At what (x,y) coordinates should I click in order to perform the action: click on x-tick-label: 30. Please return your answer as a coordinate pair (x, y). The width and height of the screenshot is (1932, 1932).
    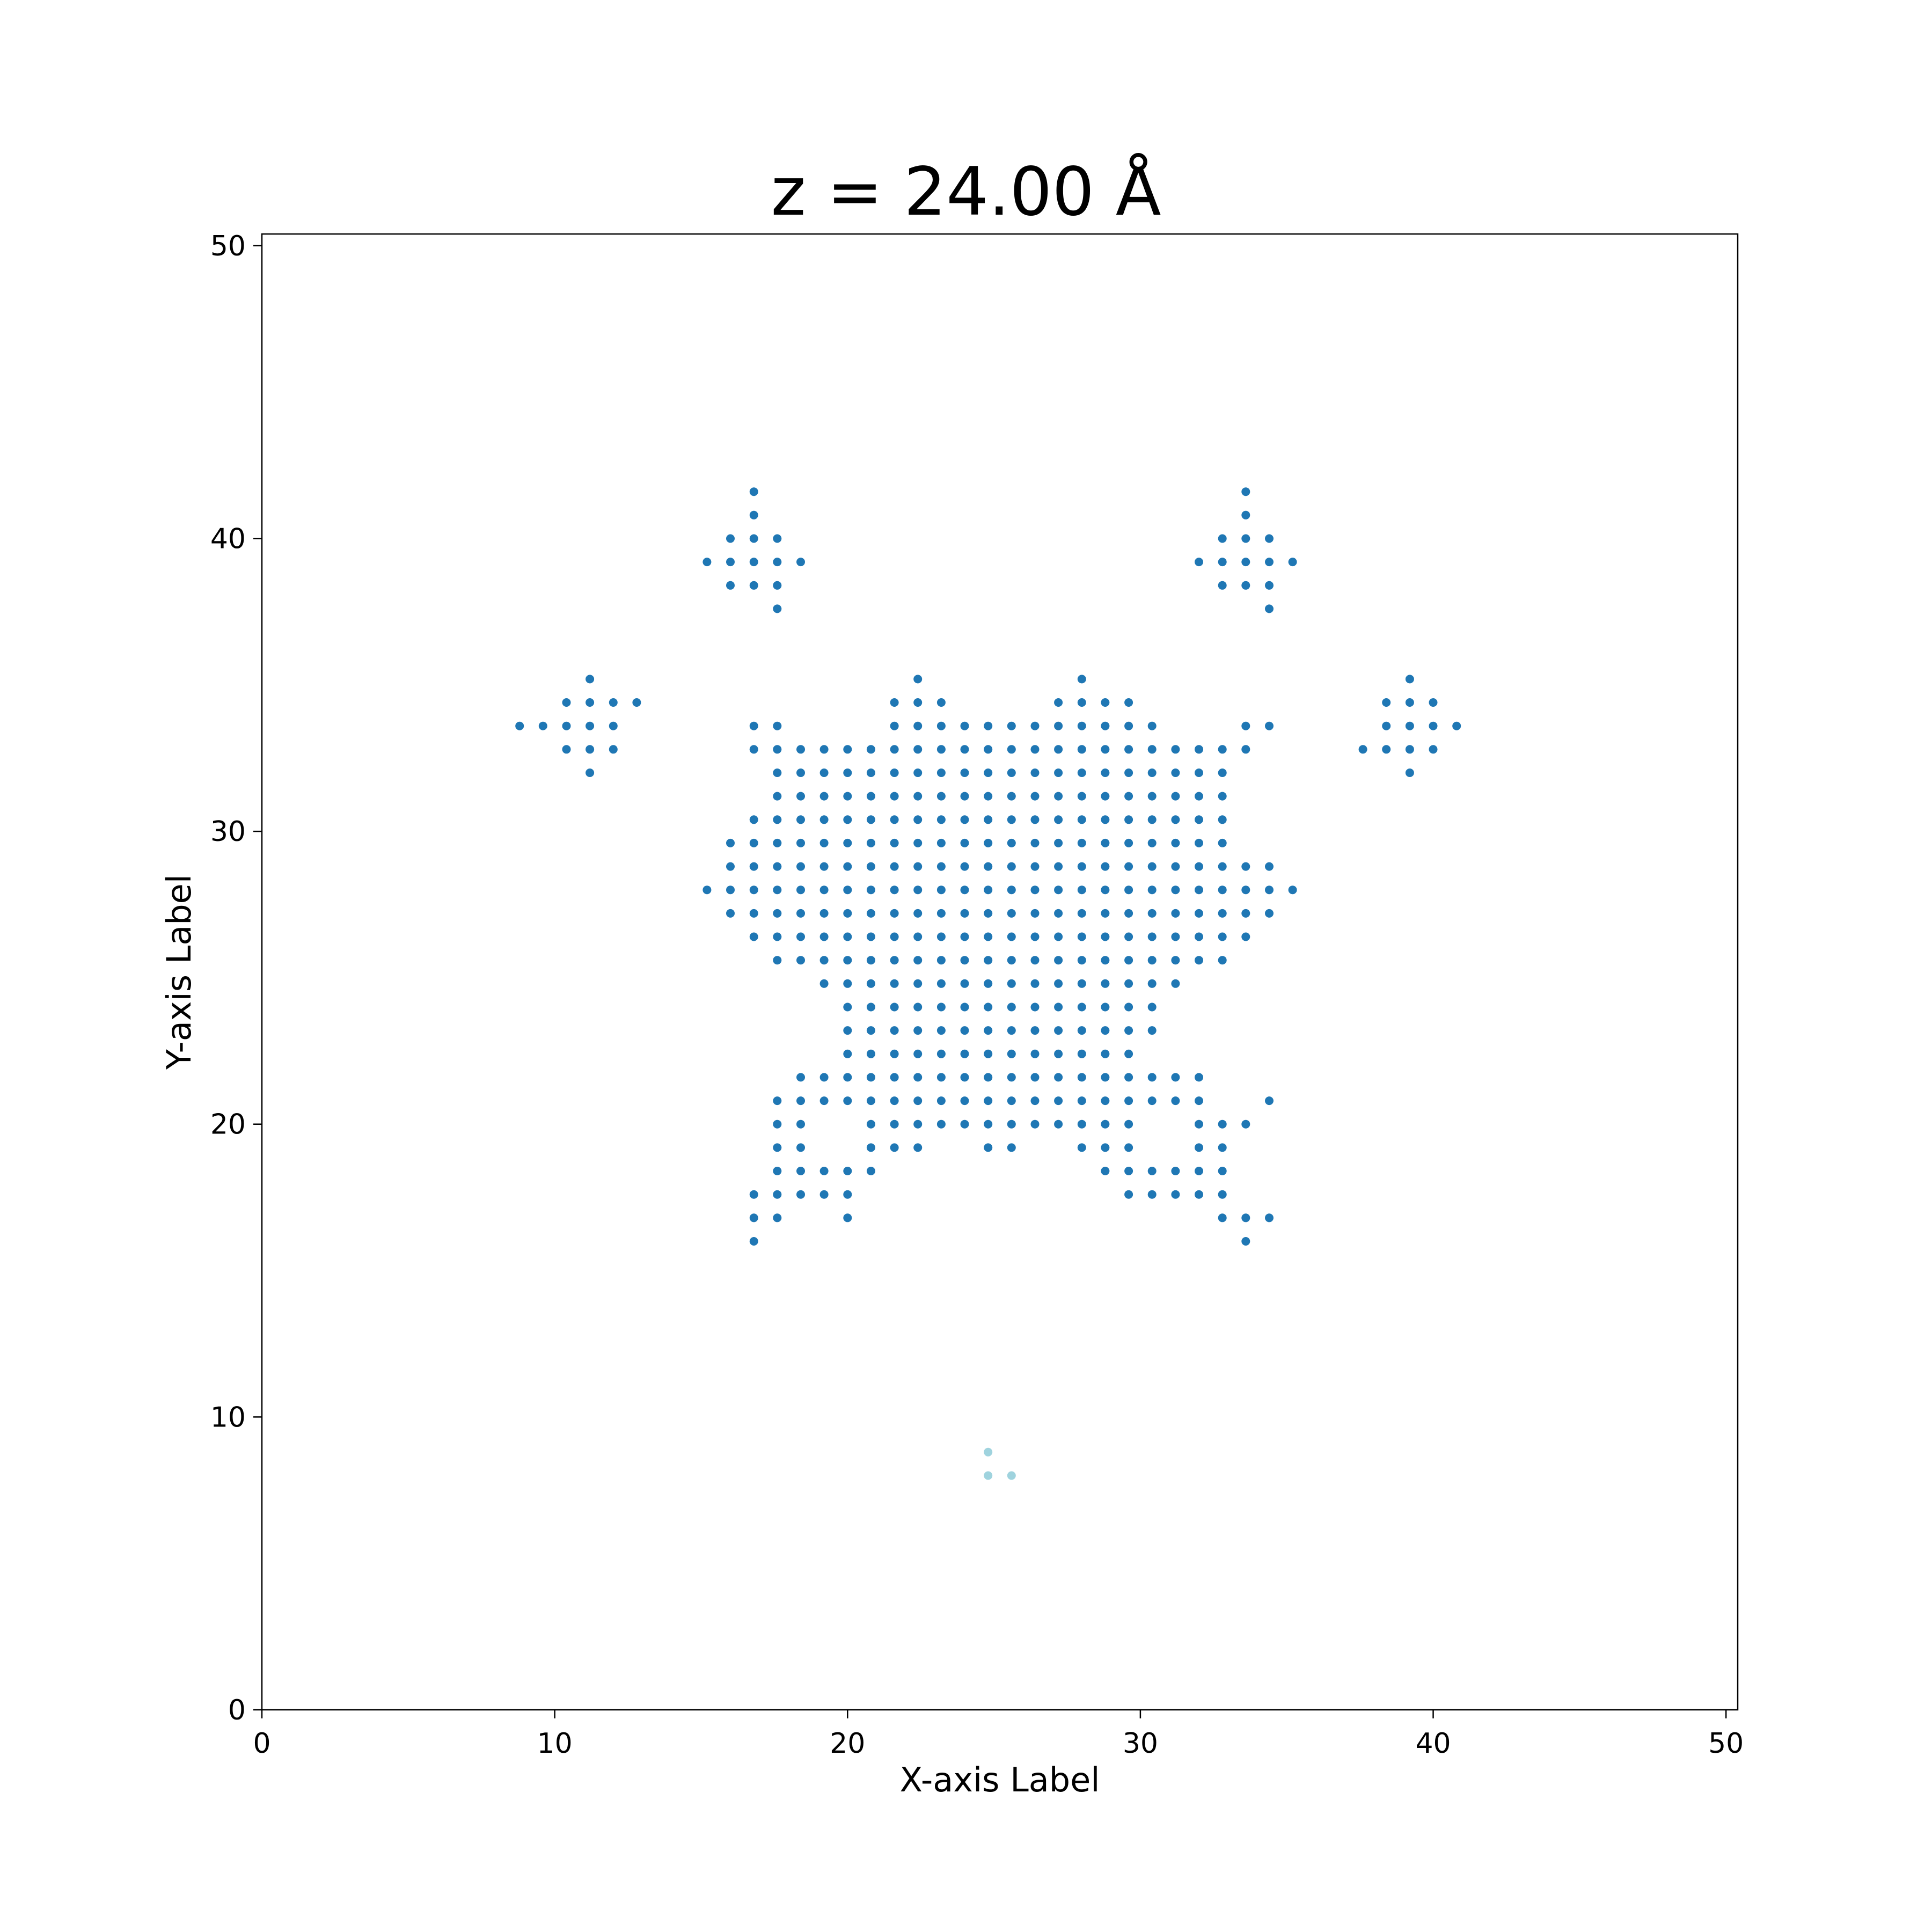
    Looking at the image, I should click on (1140, 1744).